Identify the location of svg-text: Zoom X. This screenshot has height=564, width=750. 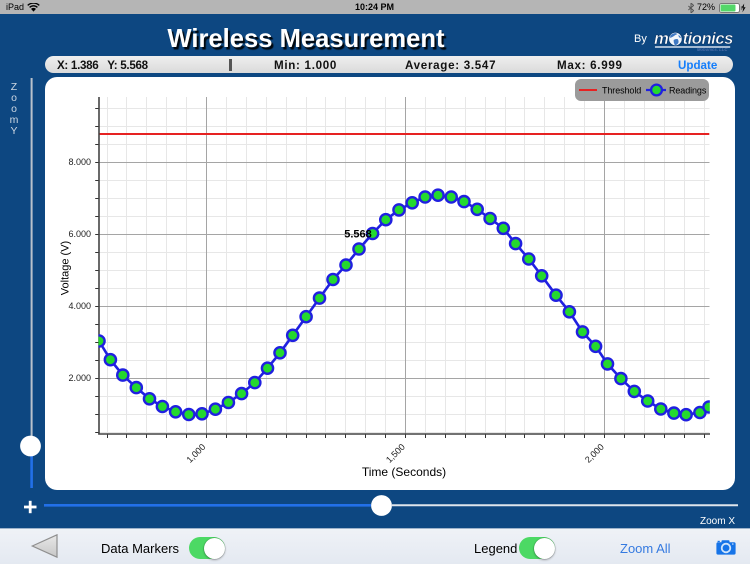
(717, 521).